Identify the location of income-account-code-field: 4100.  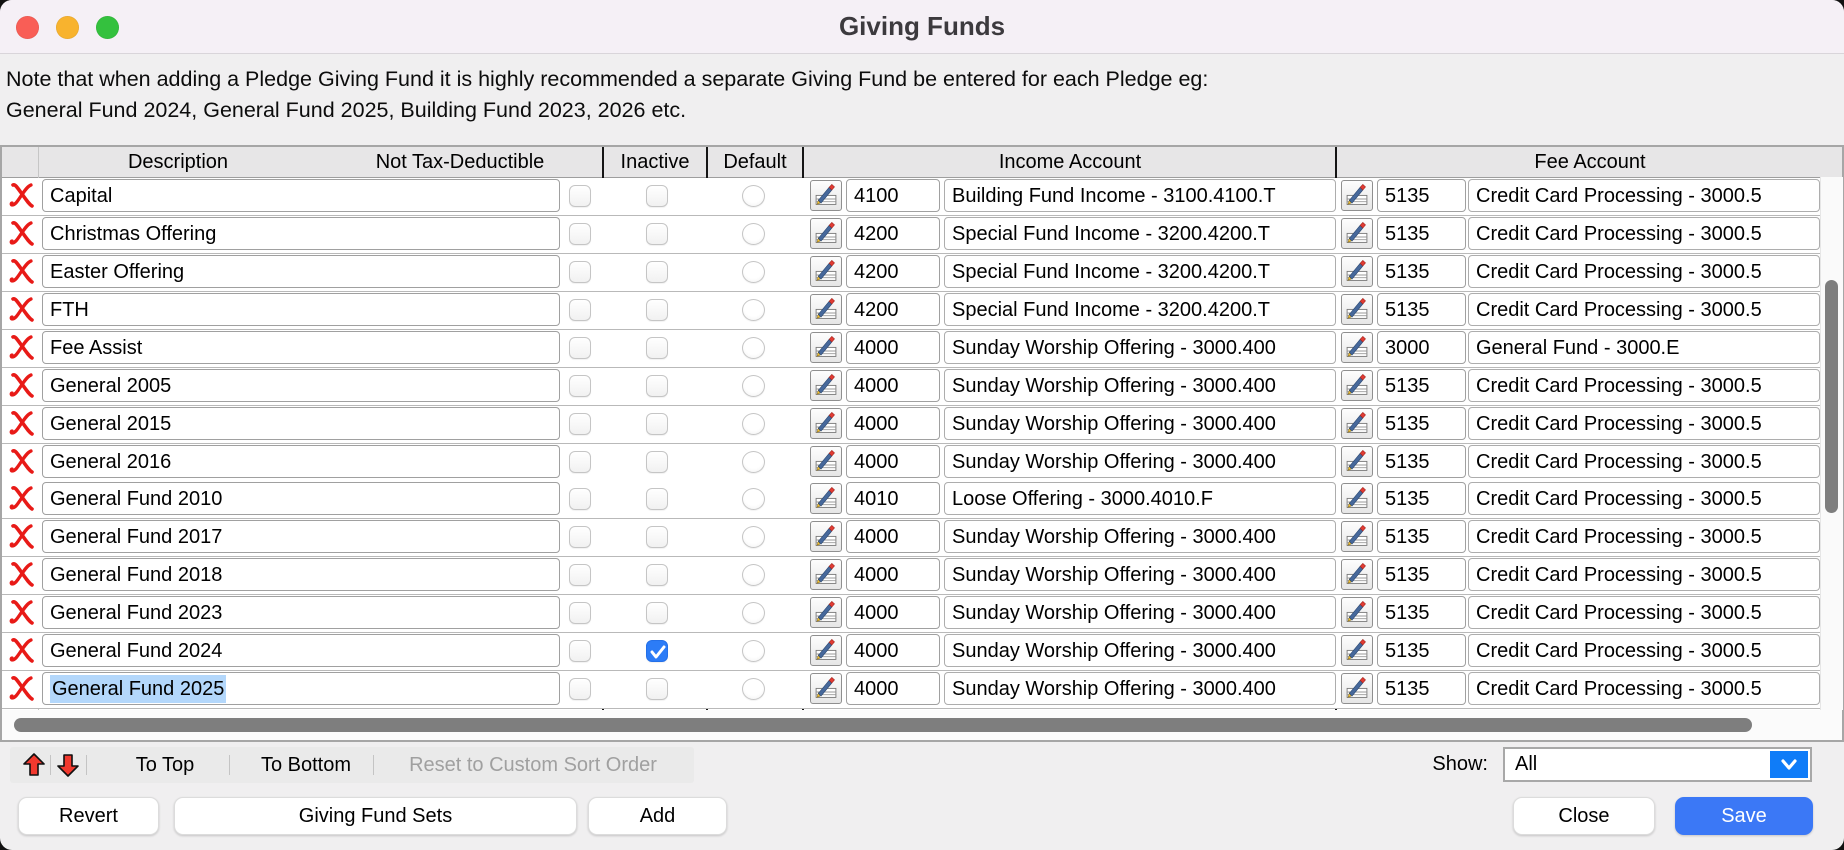
(893, 195).